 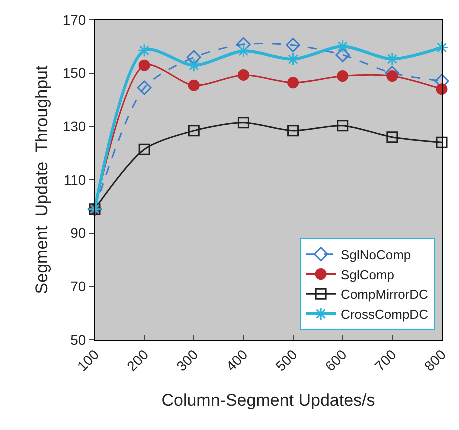 I want to click on legend-label: SglComp, so click(x=368, y=274).